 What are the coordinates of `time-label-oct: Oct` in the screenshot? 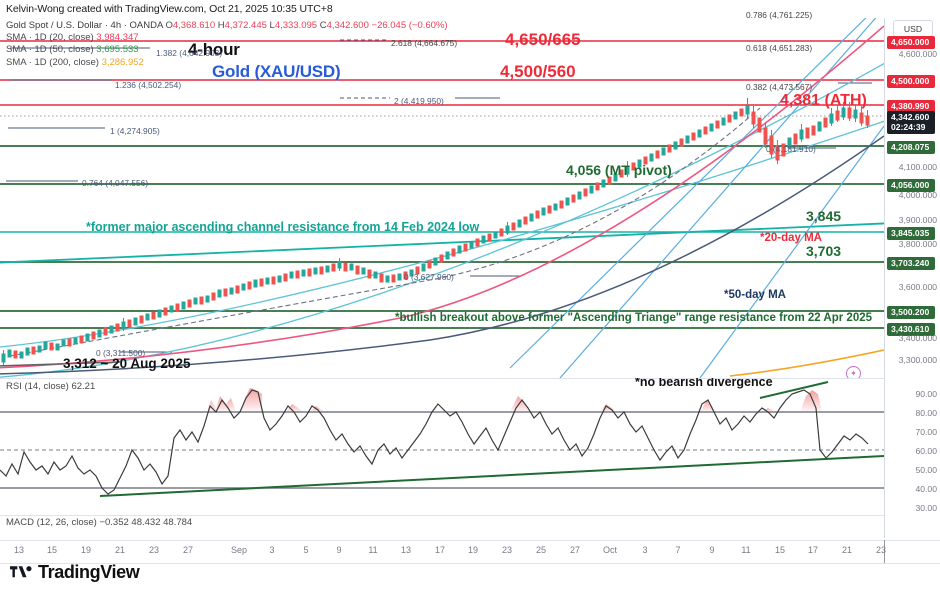 It's located at (610, 550).